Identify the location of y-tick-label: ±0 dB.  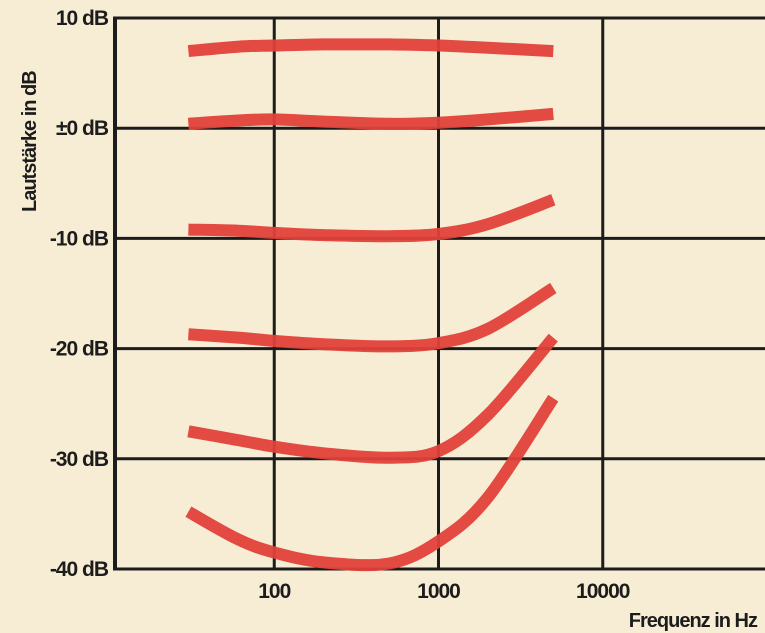
(82, 128).